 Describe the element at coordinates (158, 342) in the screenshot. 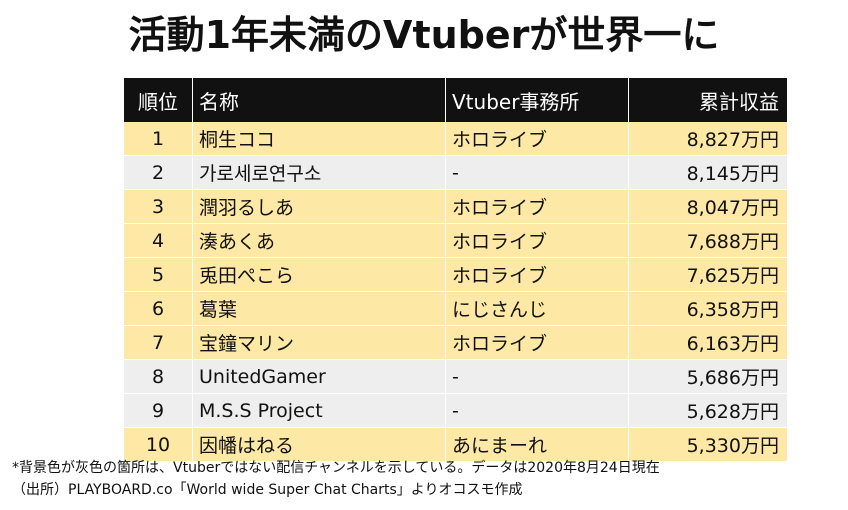

I see `cell-rank: 7` at that location.